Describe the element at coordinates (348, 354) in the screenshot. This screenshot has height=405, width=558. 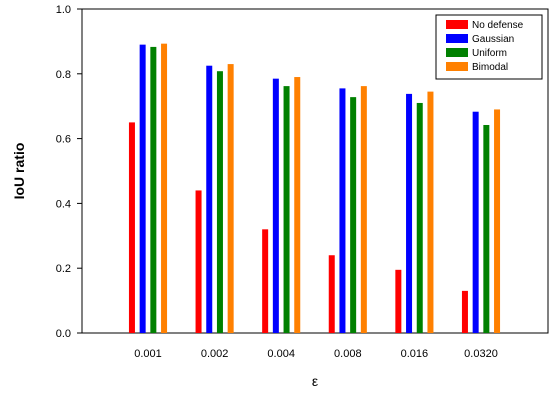
I see `x-tick-label: 0.008` at that location.